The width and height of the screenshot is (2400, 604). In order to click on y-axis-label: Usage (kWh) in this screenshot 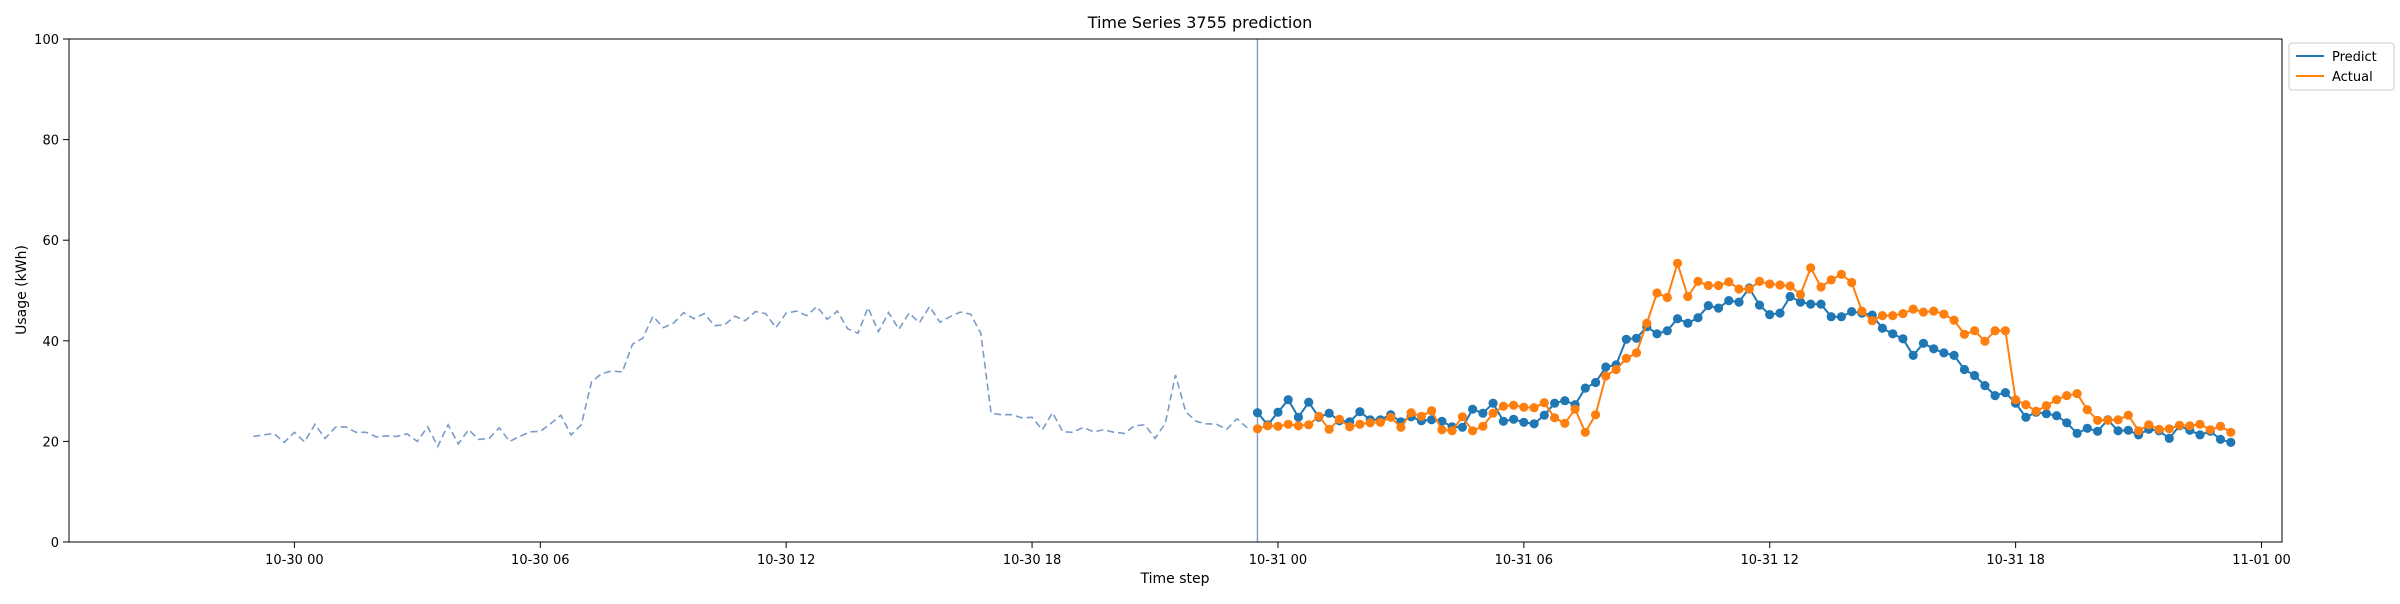, I will do `click(22, 290)`.